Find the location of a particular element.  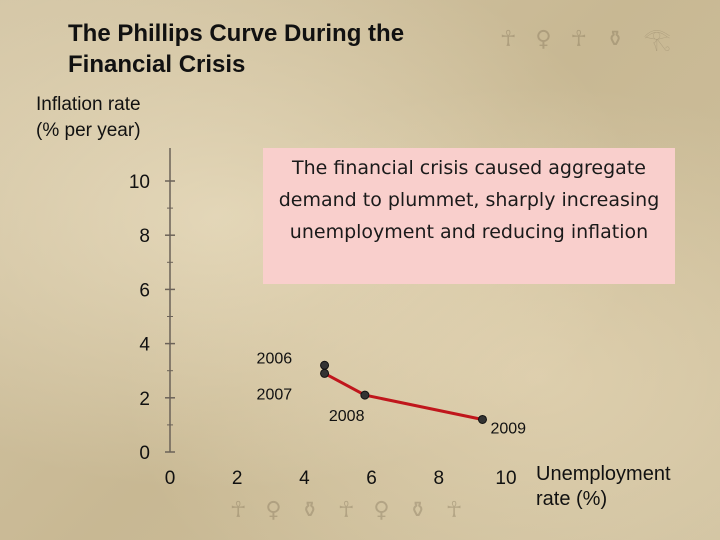

x-tick-label: 4 is located at coordinates (304, 478).